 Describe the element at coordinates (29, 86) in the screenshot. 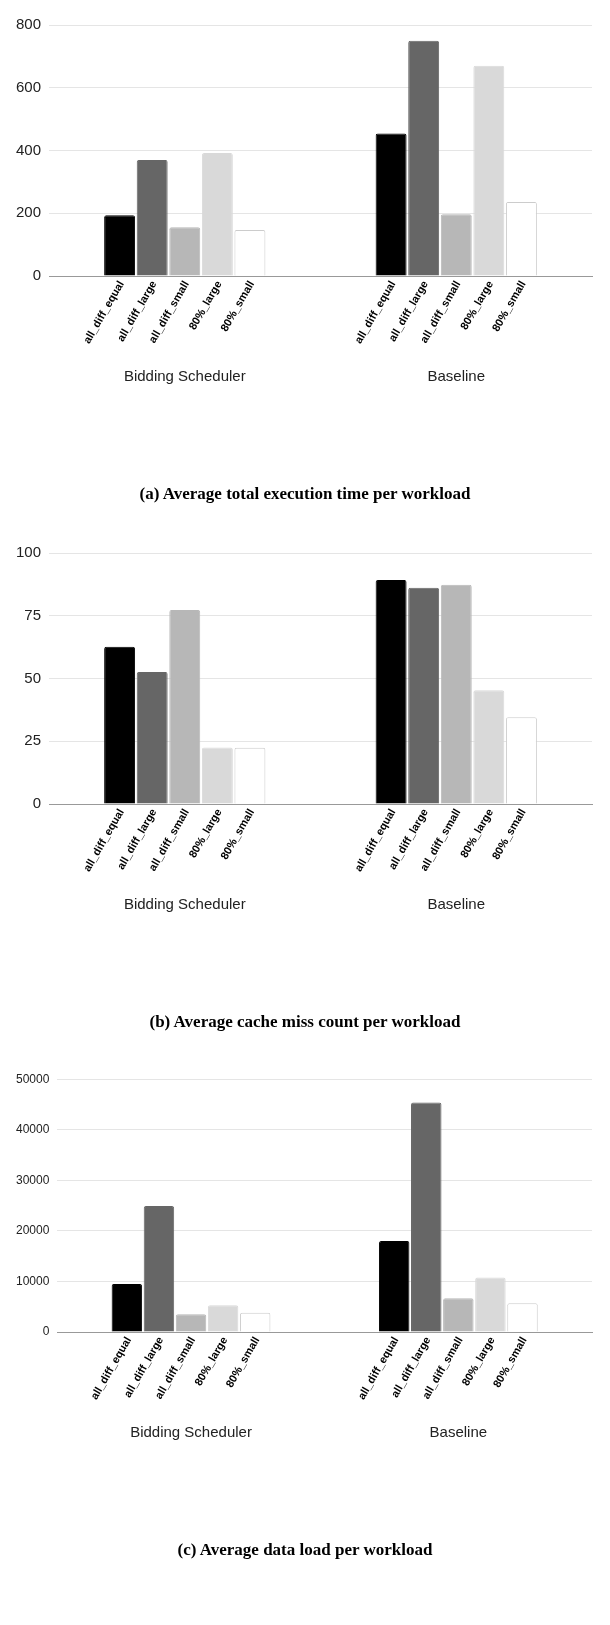

I see `y-tick-label: 600` at that location.